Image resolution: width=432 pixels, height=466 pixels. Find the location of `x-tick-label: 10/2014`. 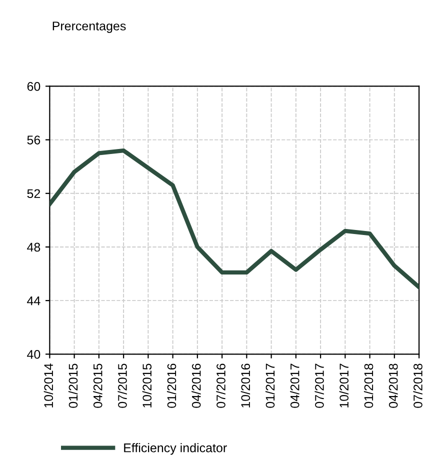

x-tick-label: 10/2014 is located at coordinates (49, 386).